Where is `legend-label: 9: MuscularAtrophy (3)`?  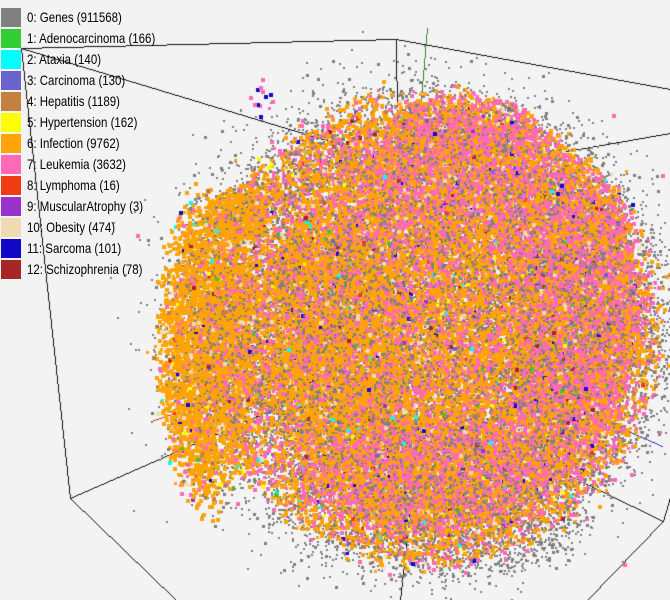
legend-label: 9: MuscularAtrophy (3) is located at coordinates (85, 206).